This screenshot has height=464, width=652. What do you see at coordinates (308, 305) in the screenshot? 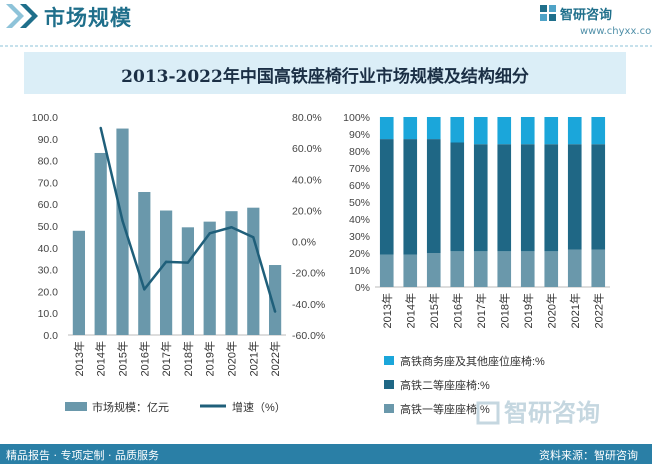
I see `y-right-tick-label: -40.0%` at bounding box center [308, 305].